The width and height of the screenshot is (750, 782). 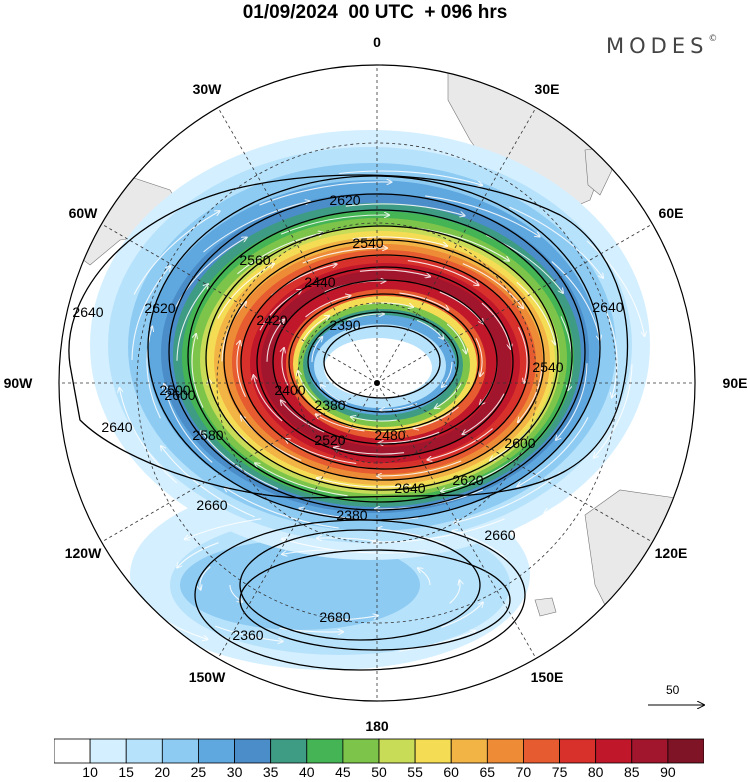 I want to click on contour-label: 2680, so click(x=334, y=617).